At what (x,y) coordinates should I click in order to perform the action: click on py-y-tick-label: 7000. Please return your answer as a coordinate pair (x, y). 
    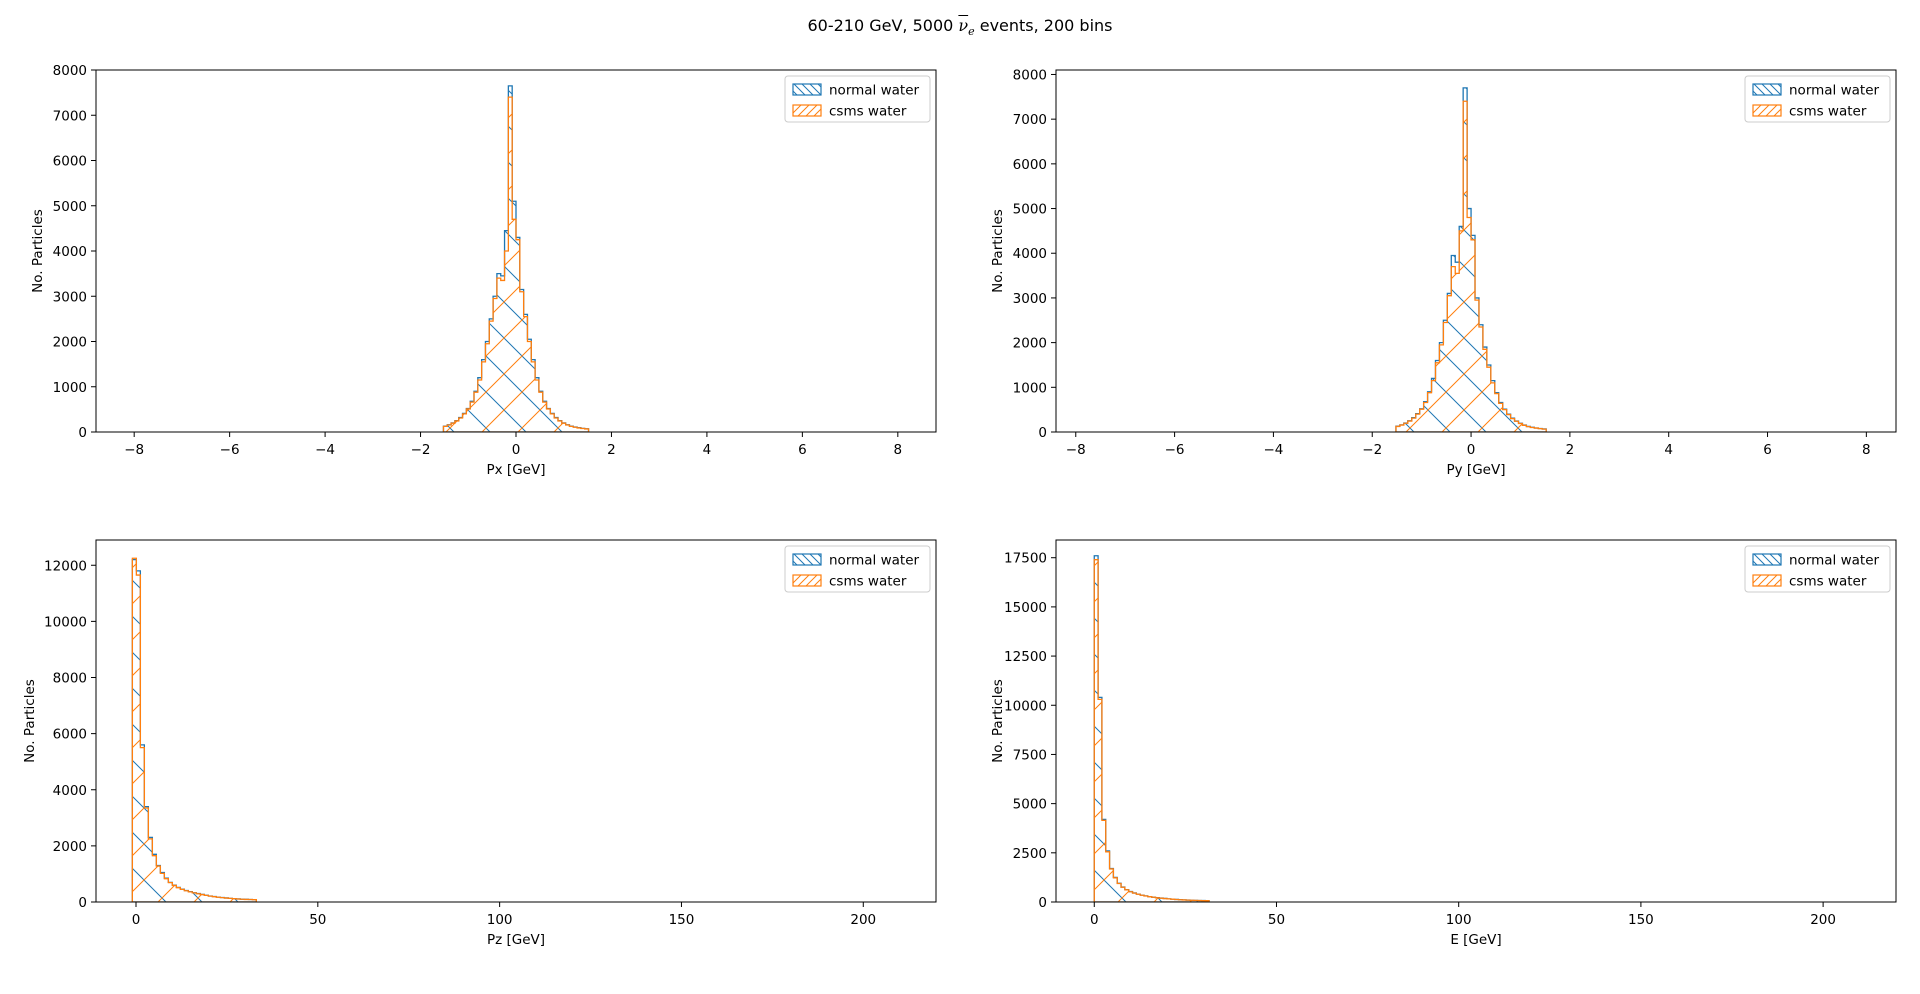
    Looking at the image, I should click on (1030, 120).